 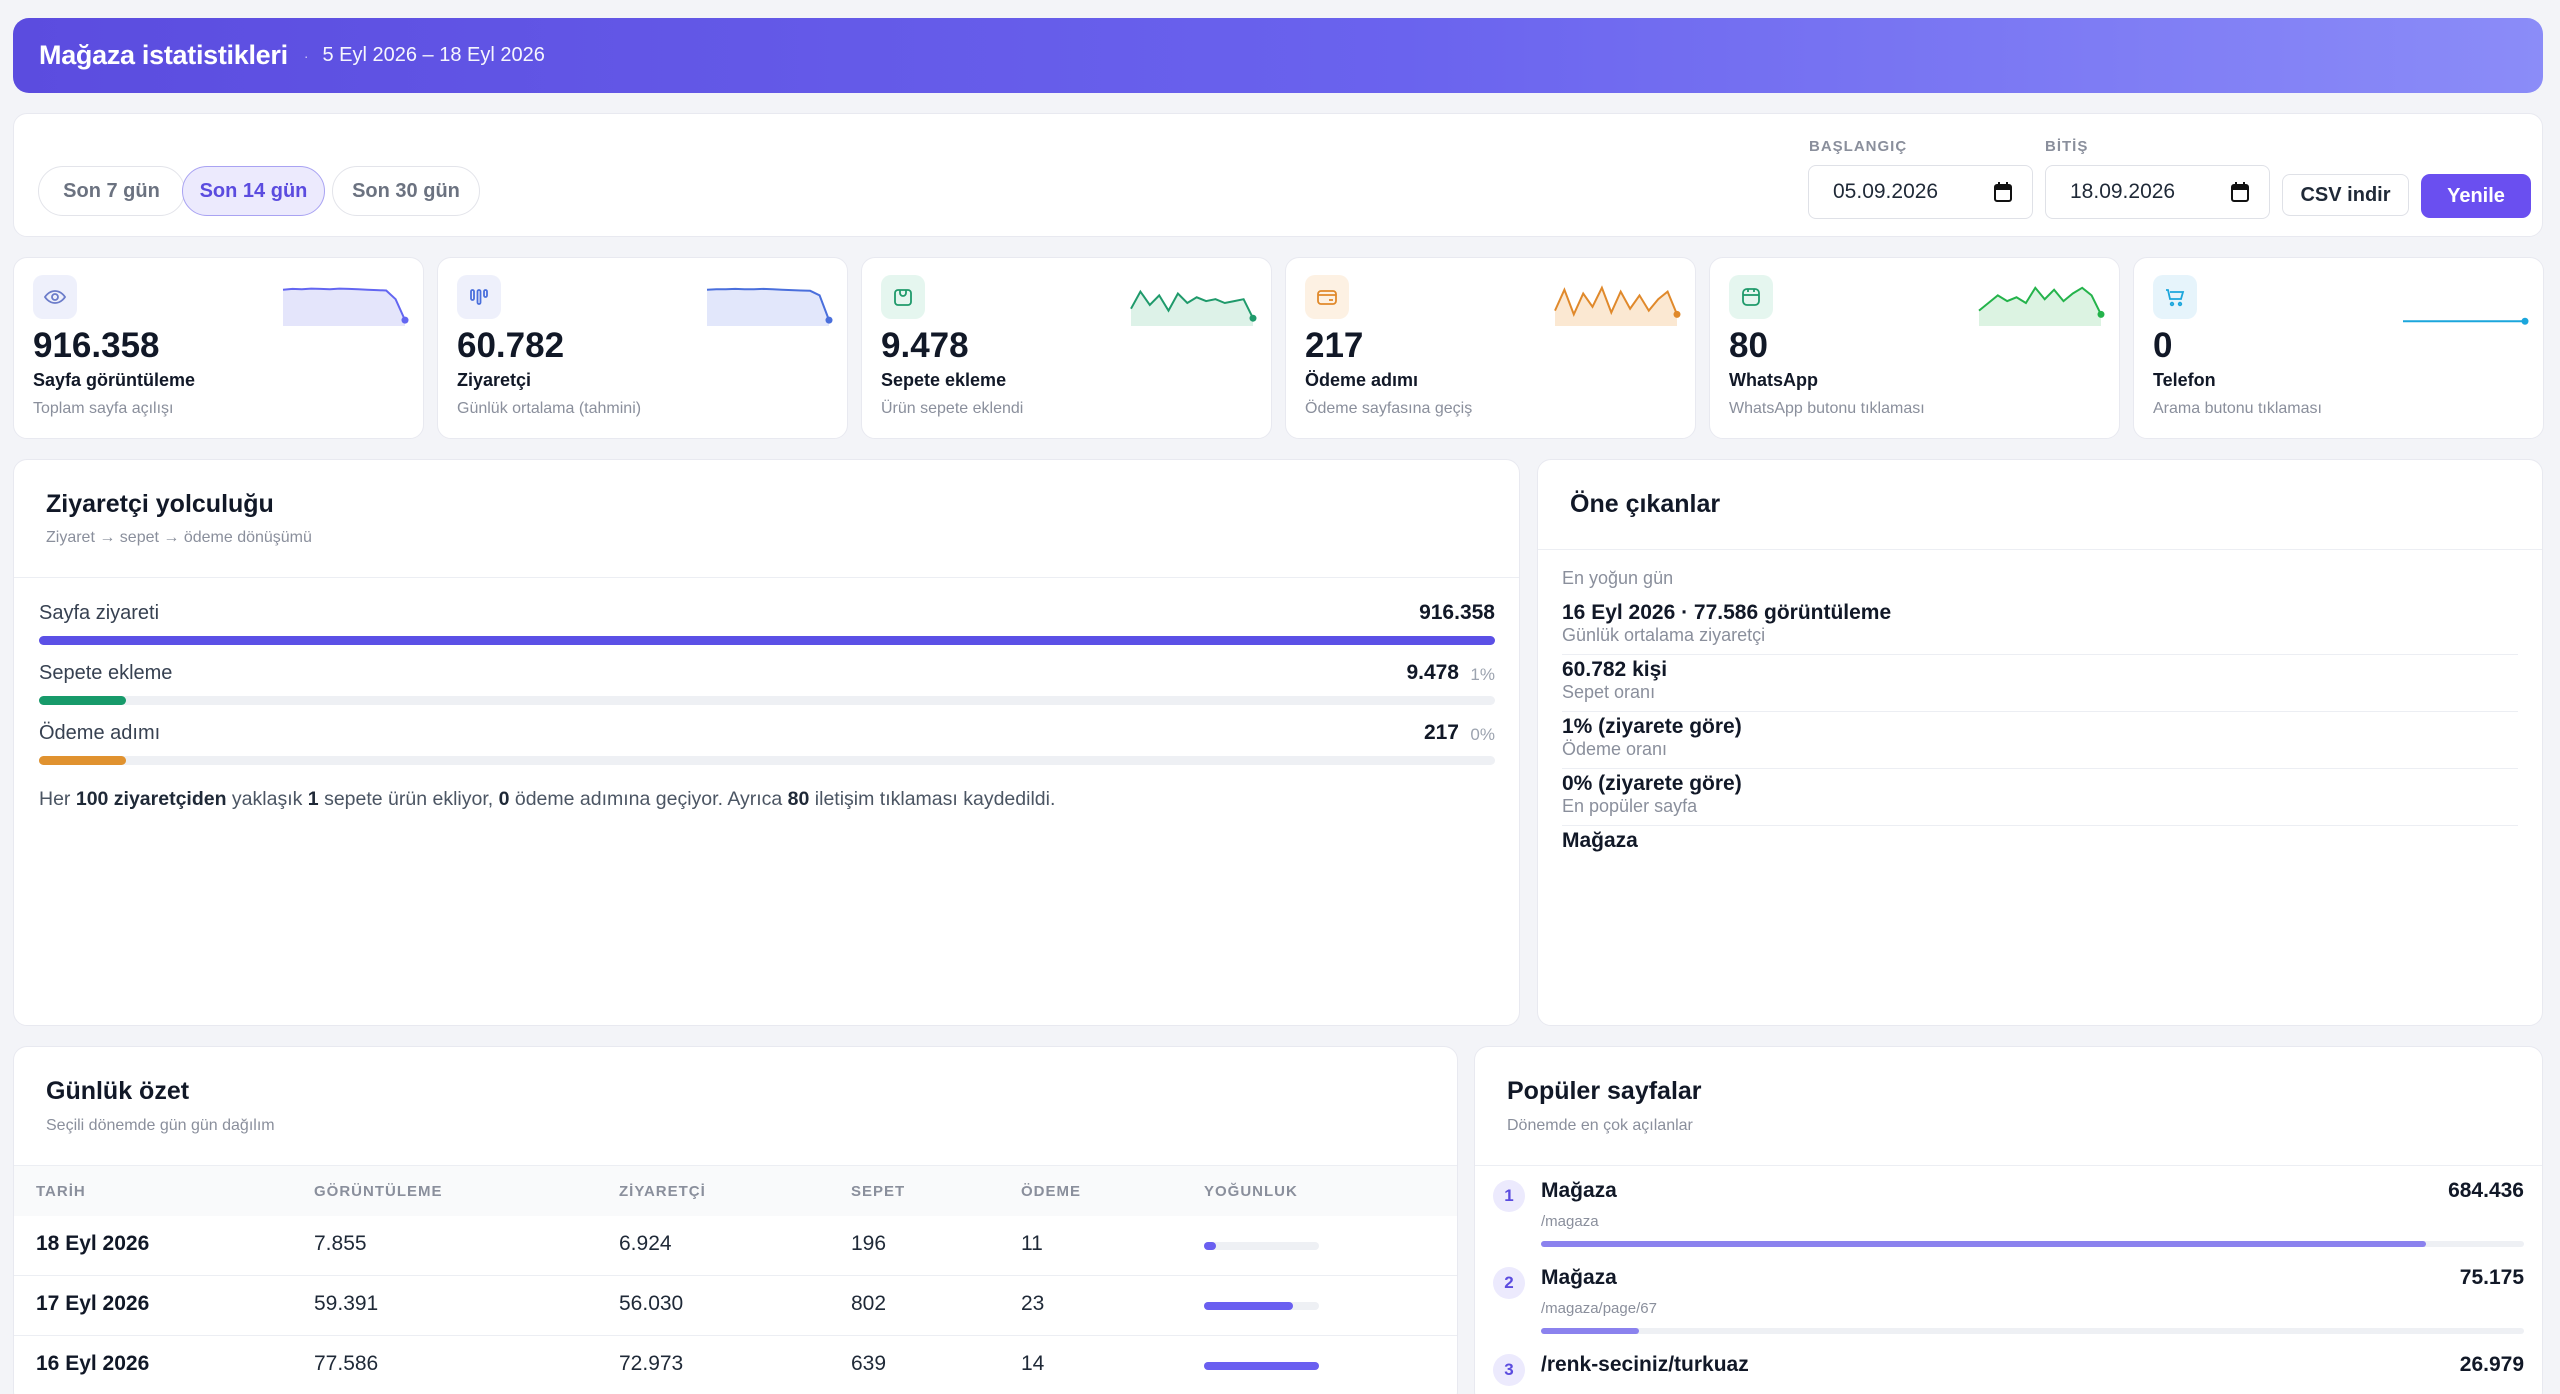 What do you see at coordinates (952, 408) in the screenshot?
I see `kpi-subtitle: Ürün sepete eklendi` at bounding box center [952, 408].